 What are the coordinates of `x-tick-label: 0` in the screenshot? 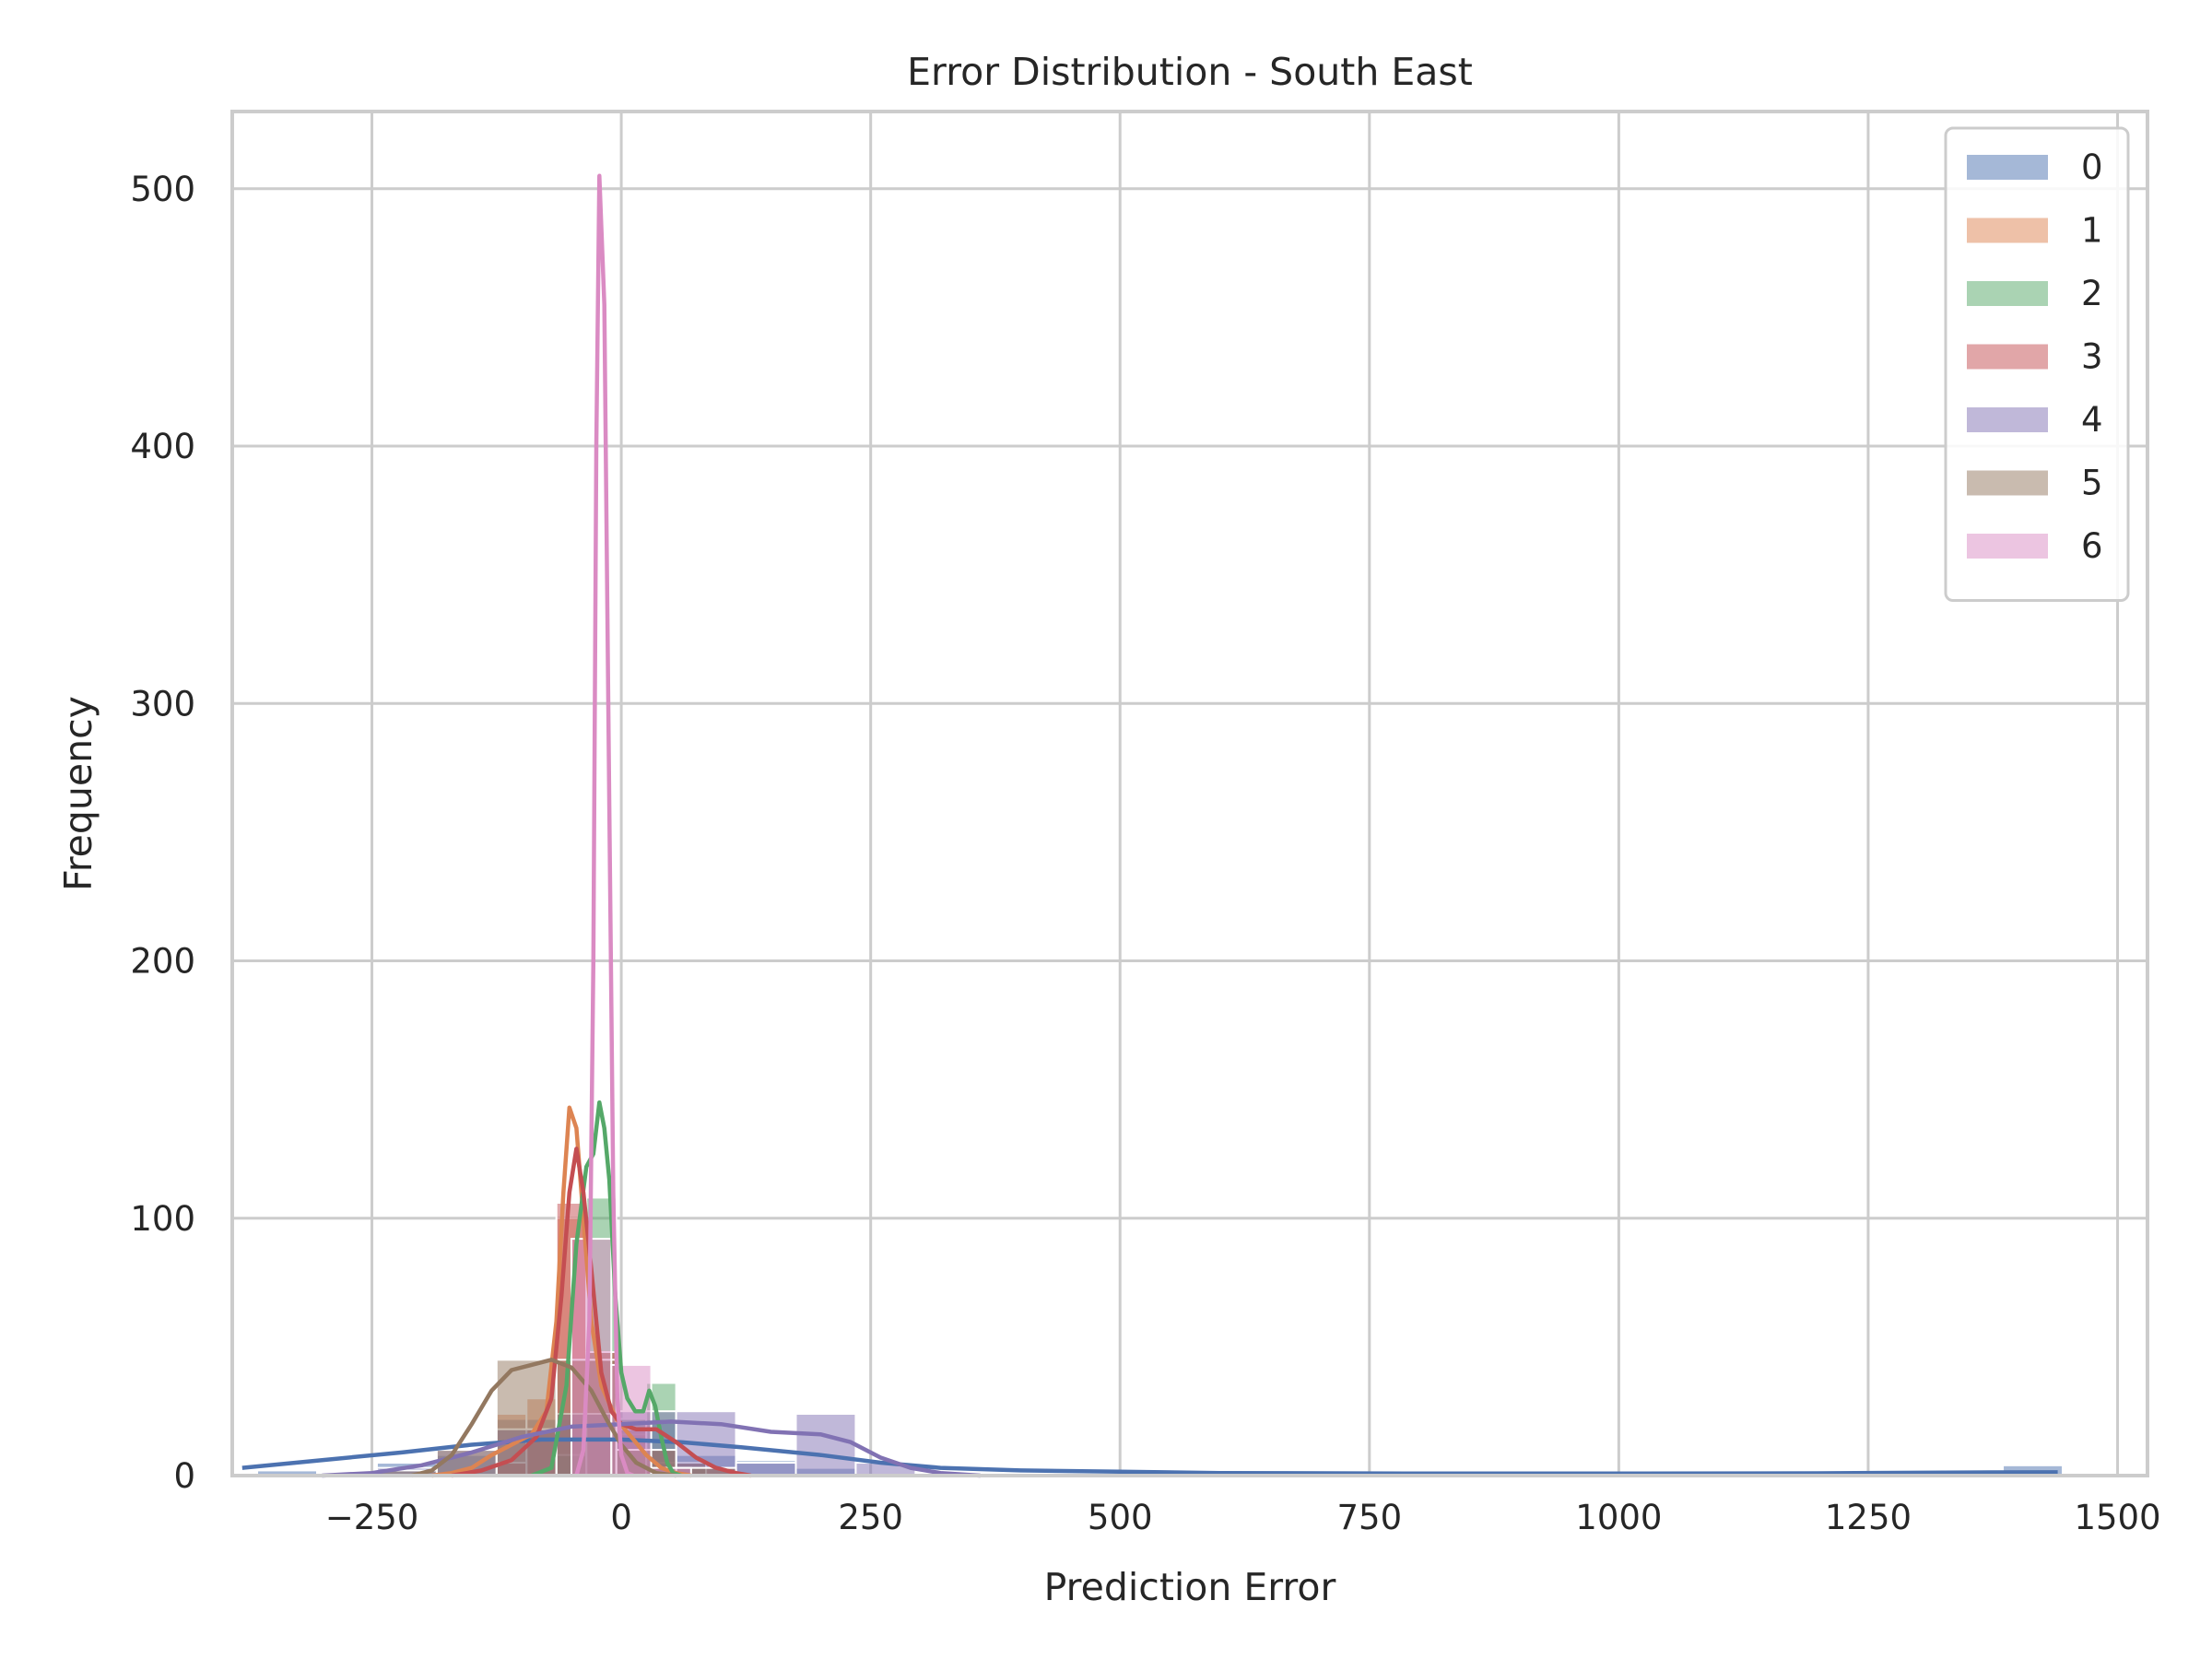 It's located at (621, 1517).